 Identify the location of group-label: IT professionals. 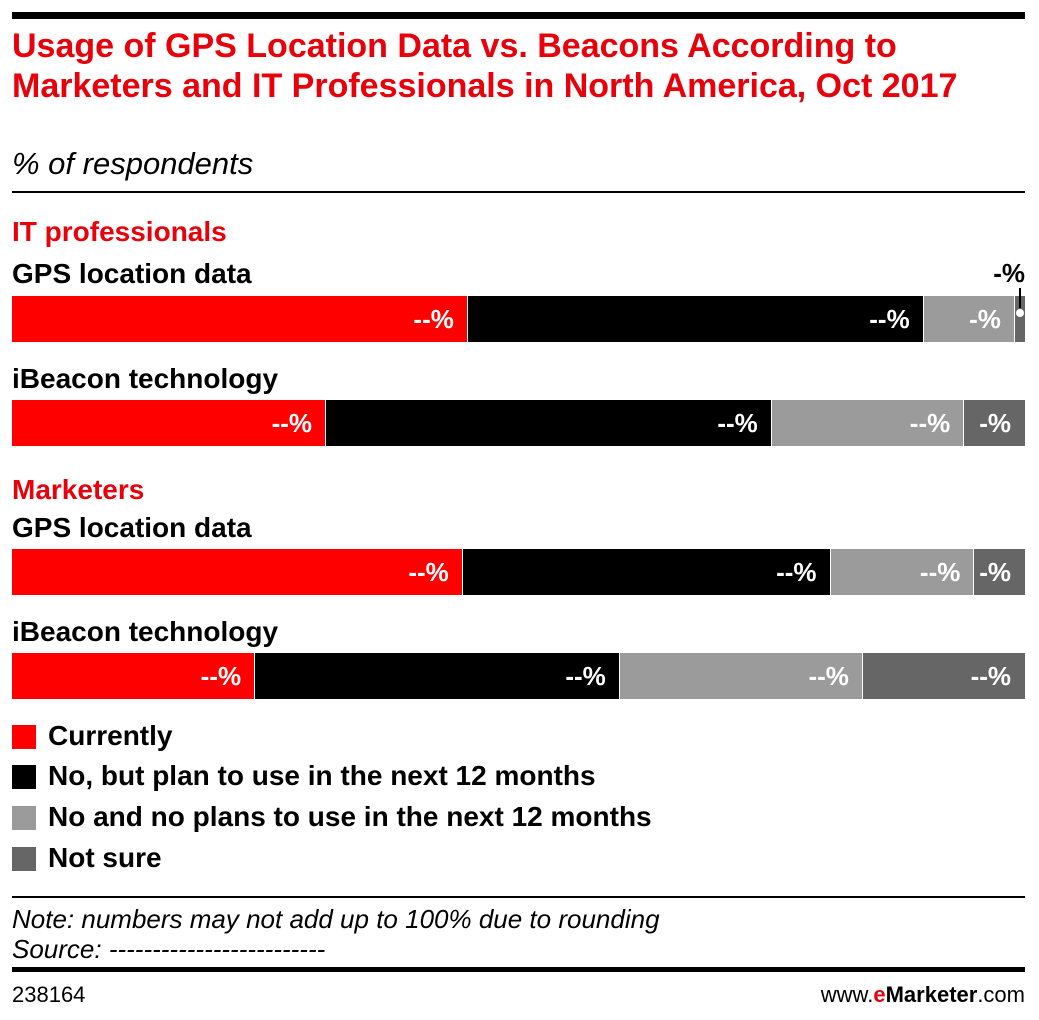
(119, 231).